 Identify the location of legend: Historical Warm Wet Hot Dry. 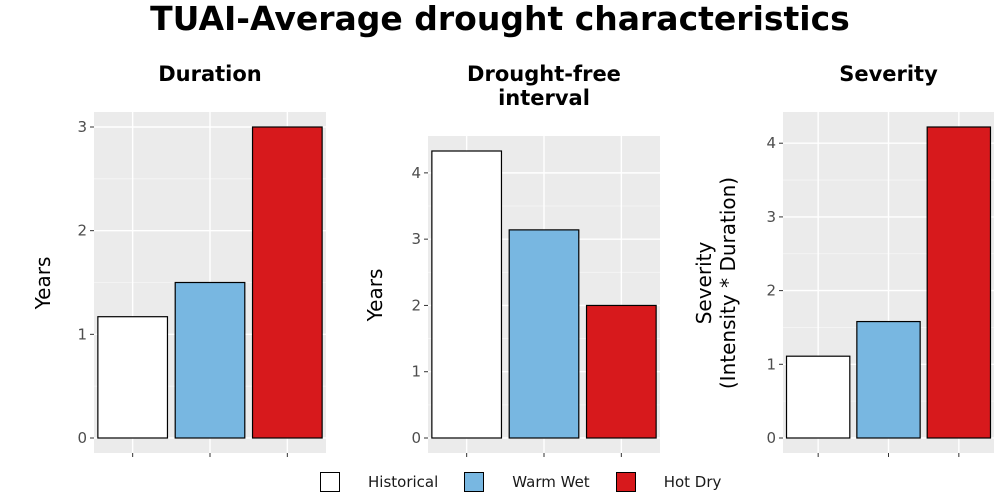
(533, 482).